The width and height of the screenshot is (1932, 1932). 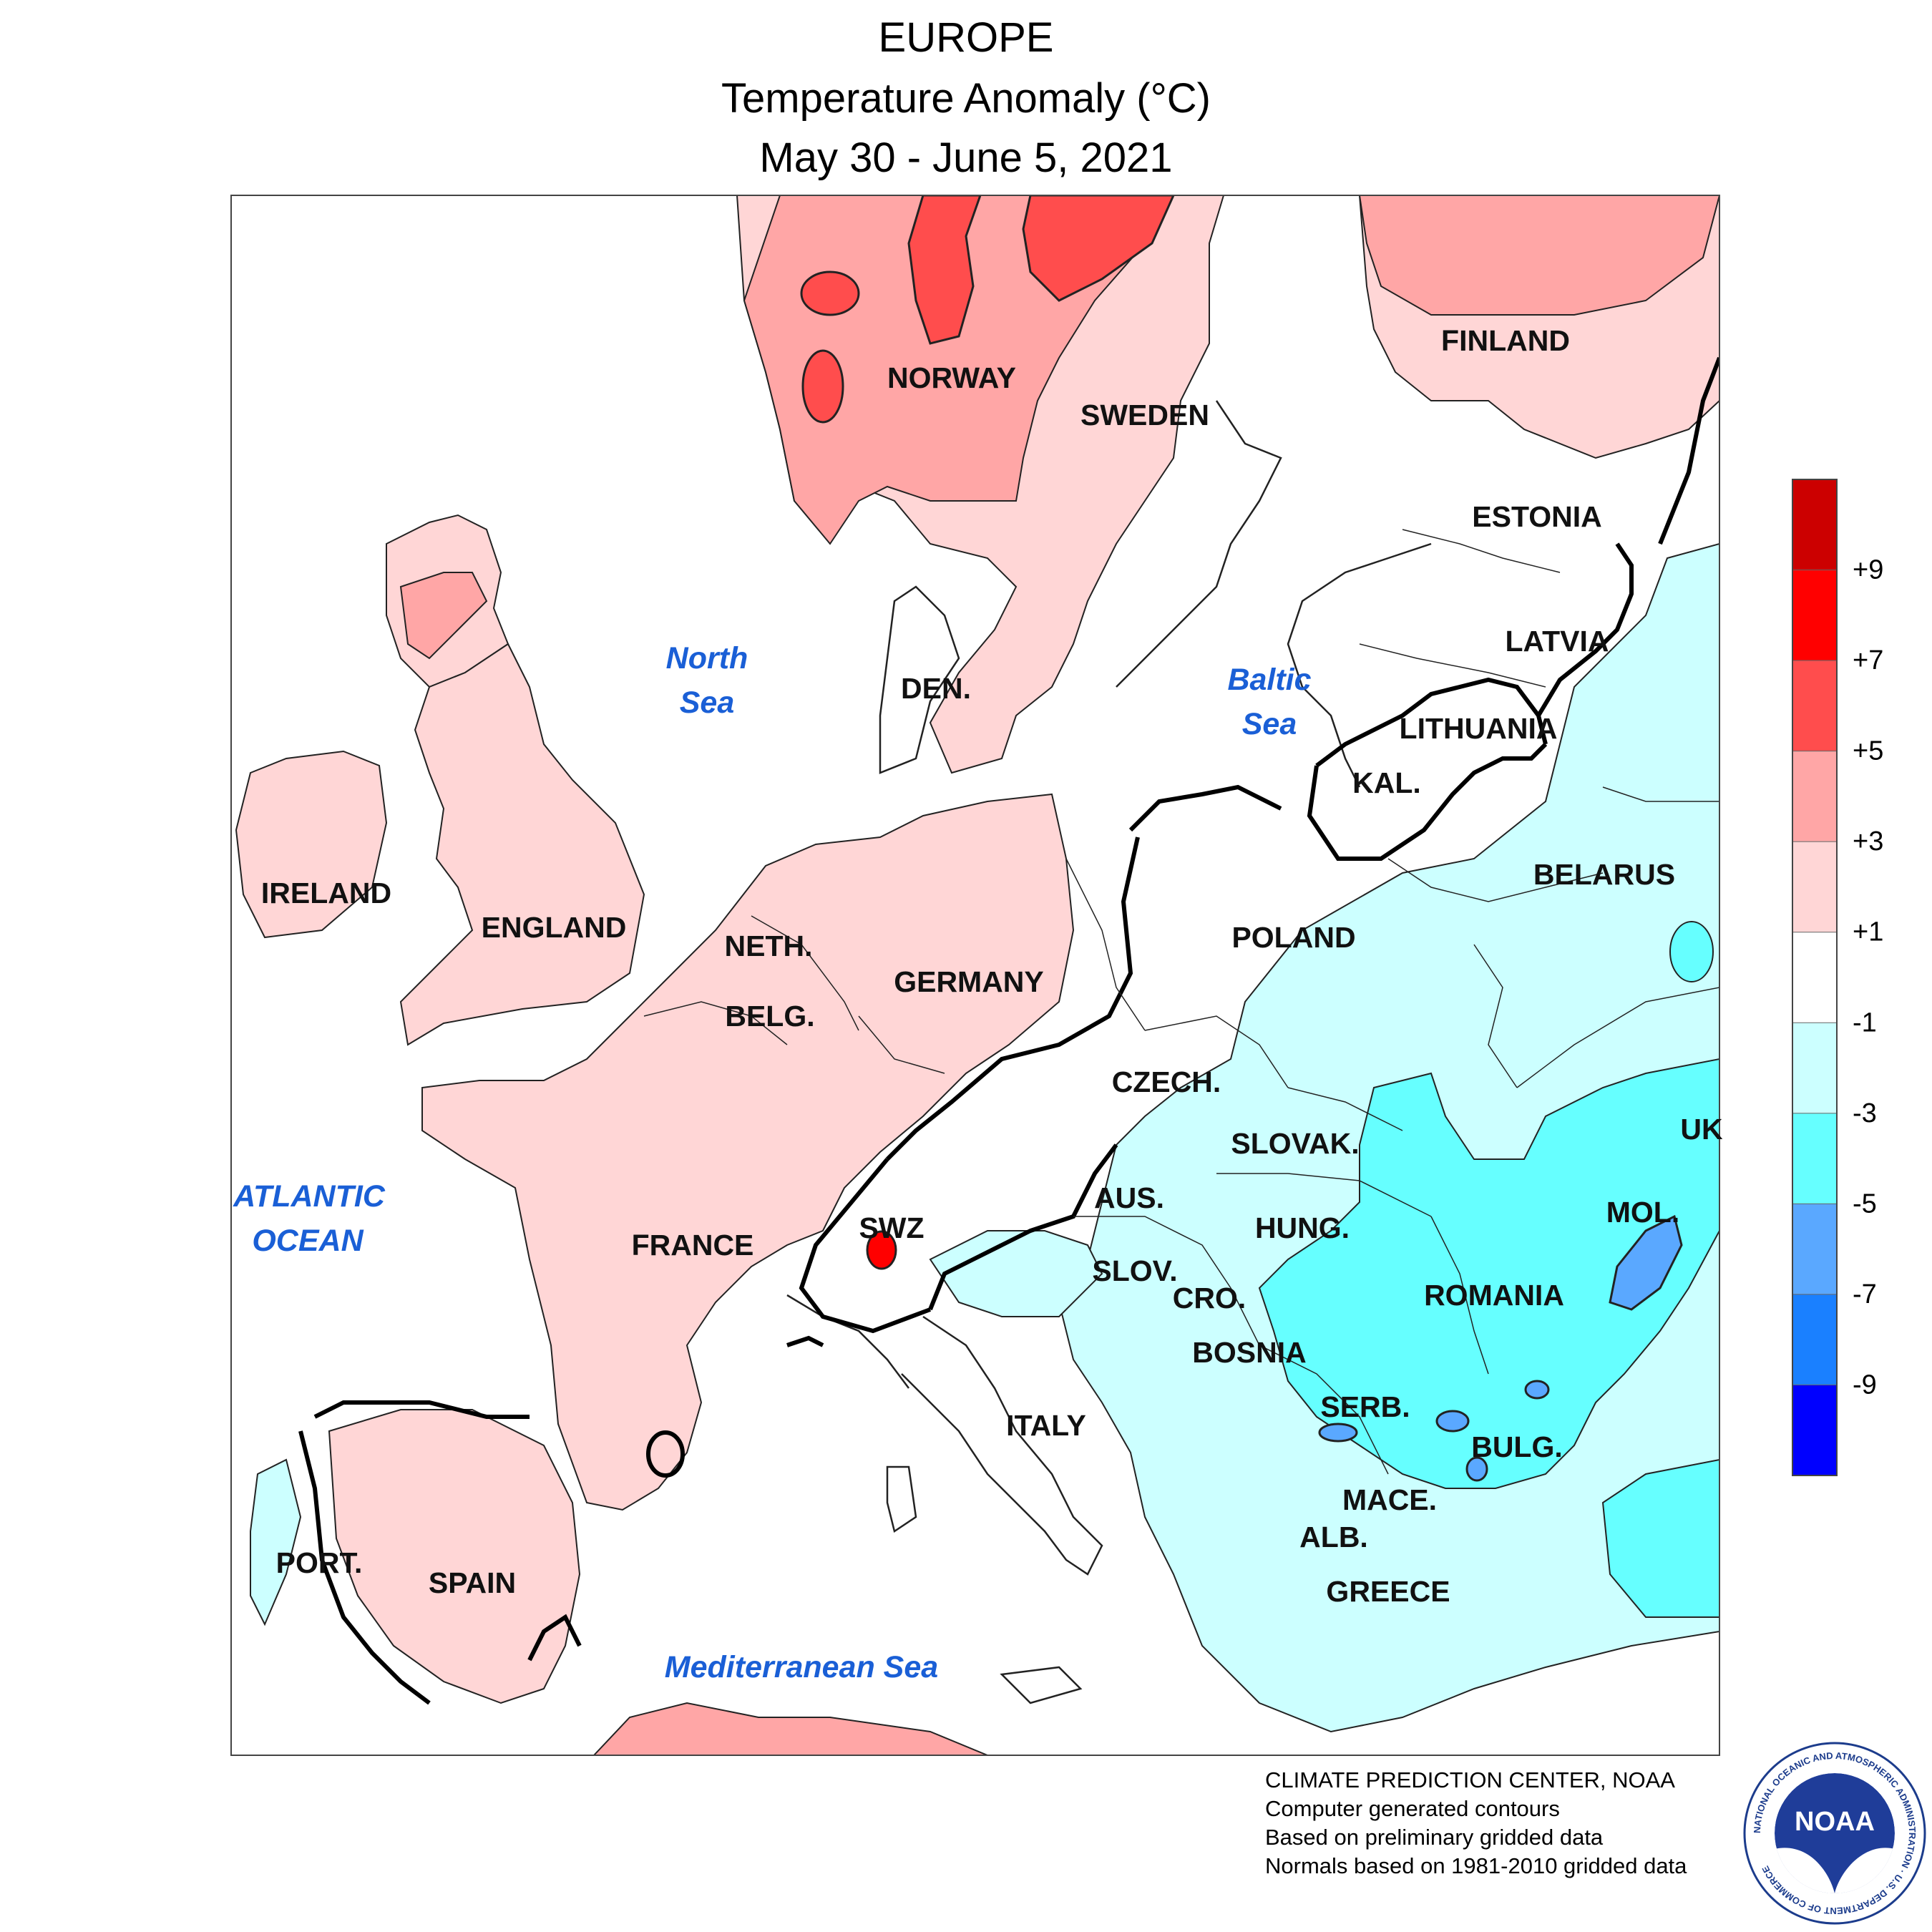 I want to click on label-north-sea-line1: North, so click(x=707, y=658).